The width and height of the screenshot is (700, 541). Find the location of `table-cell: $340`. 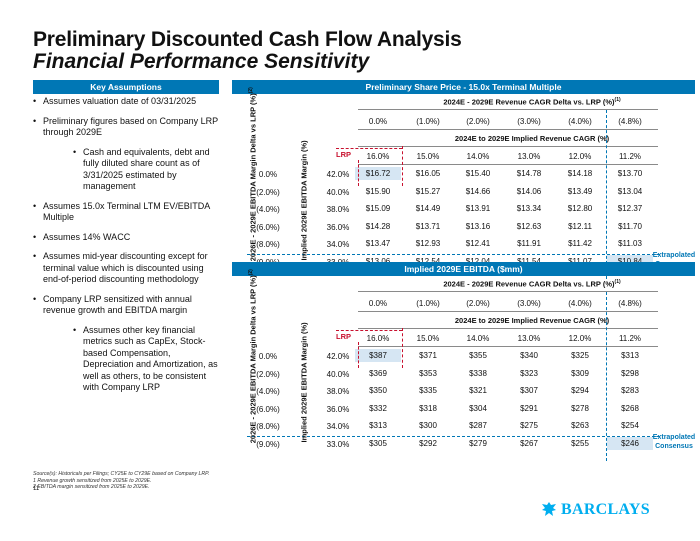

table-cell: $340 is located at coordinates (529, 355).